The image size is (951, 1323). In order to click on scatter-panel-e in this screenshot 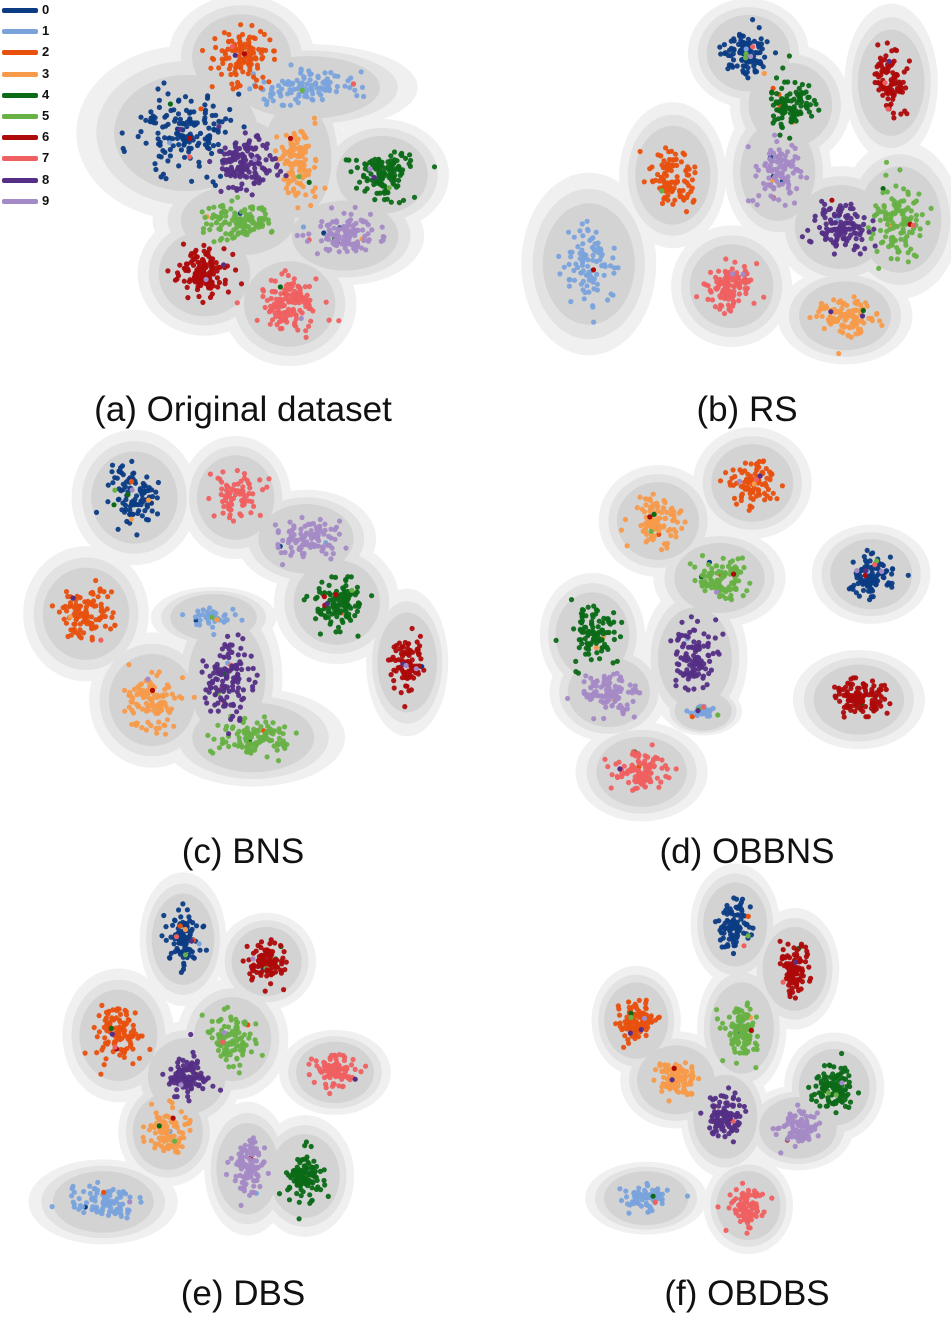, I will do `click(209, 1058)`.